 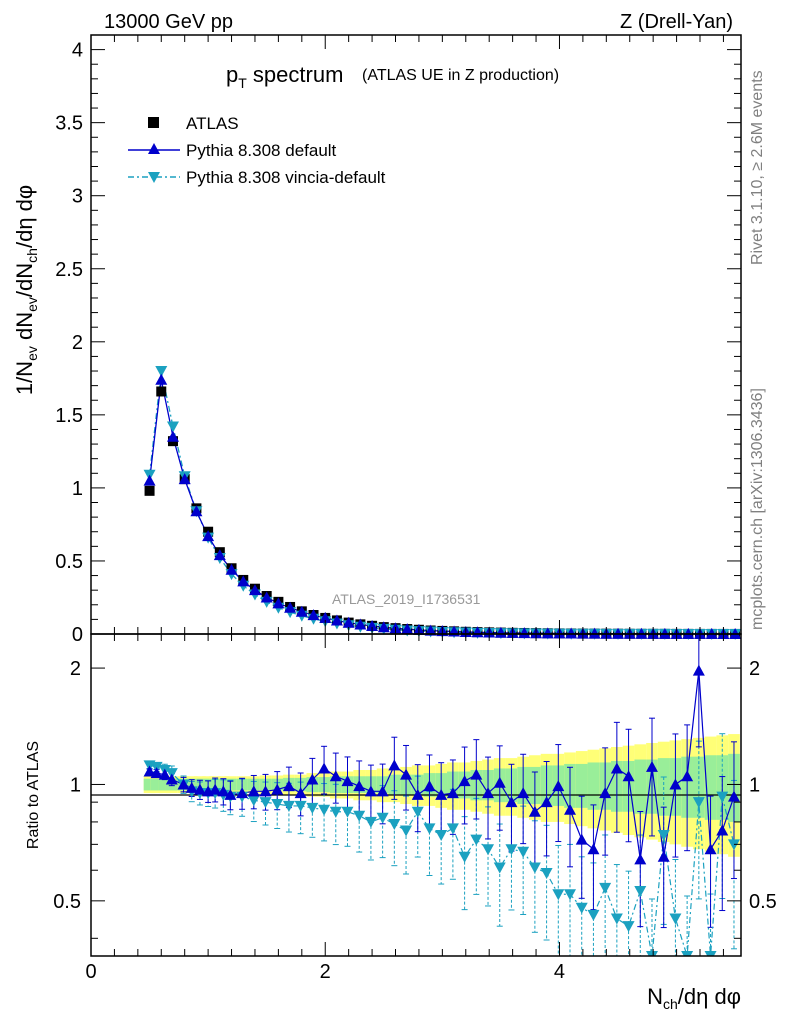 What do you see at coordinates (77, 343) in the screenshot?
I see `main-ytick-label: 2` at bounding box center [77, 343].